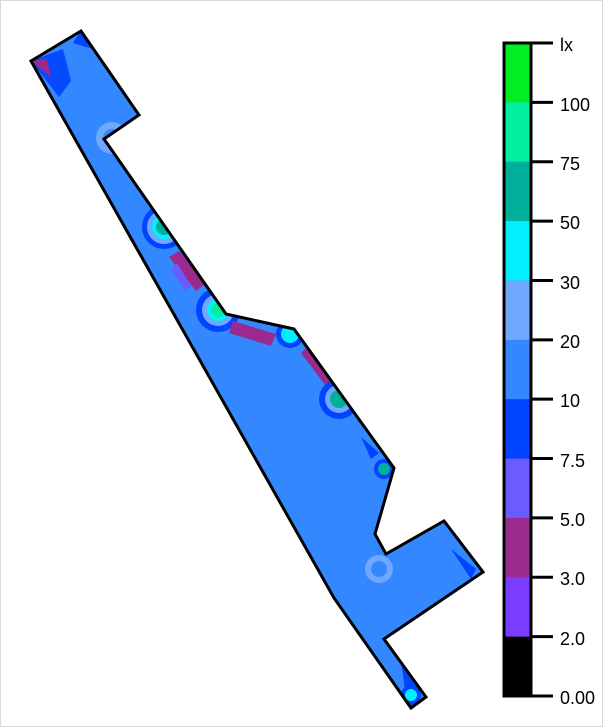  Describe the element at coordinates (578, 698) in the screenshot. I see `tick-label-0-00: 0.00` at that location.